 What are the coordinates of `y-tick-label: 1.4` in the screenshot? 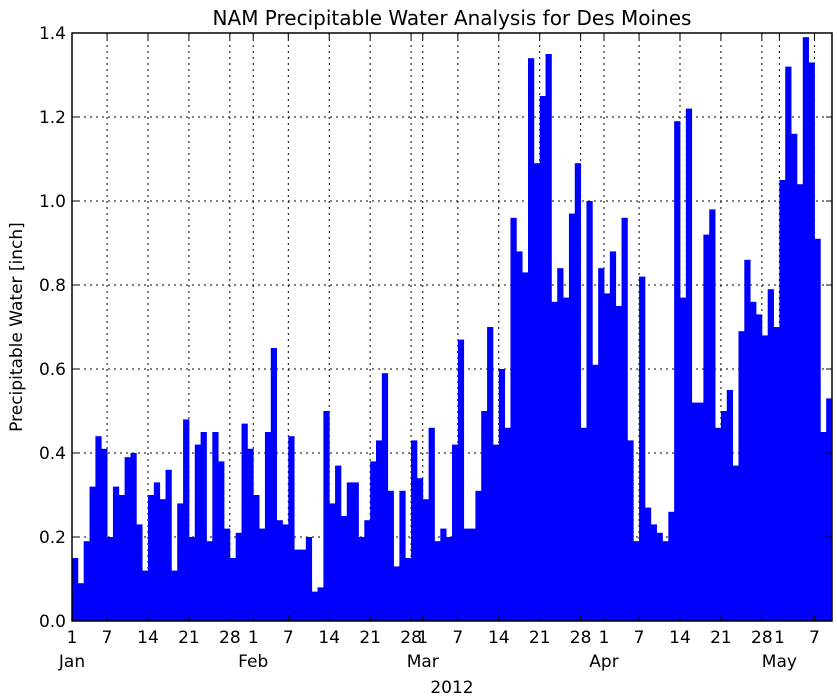 It's located at (52, 34).